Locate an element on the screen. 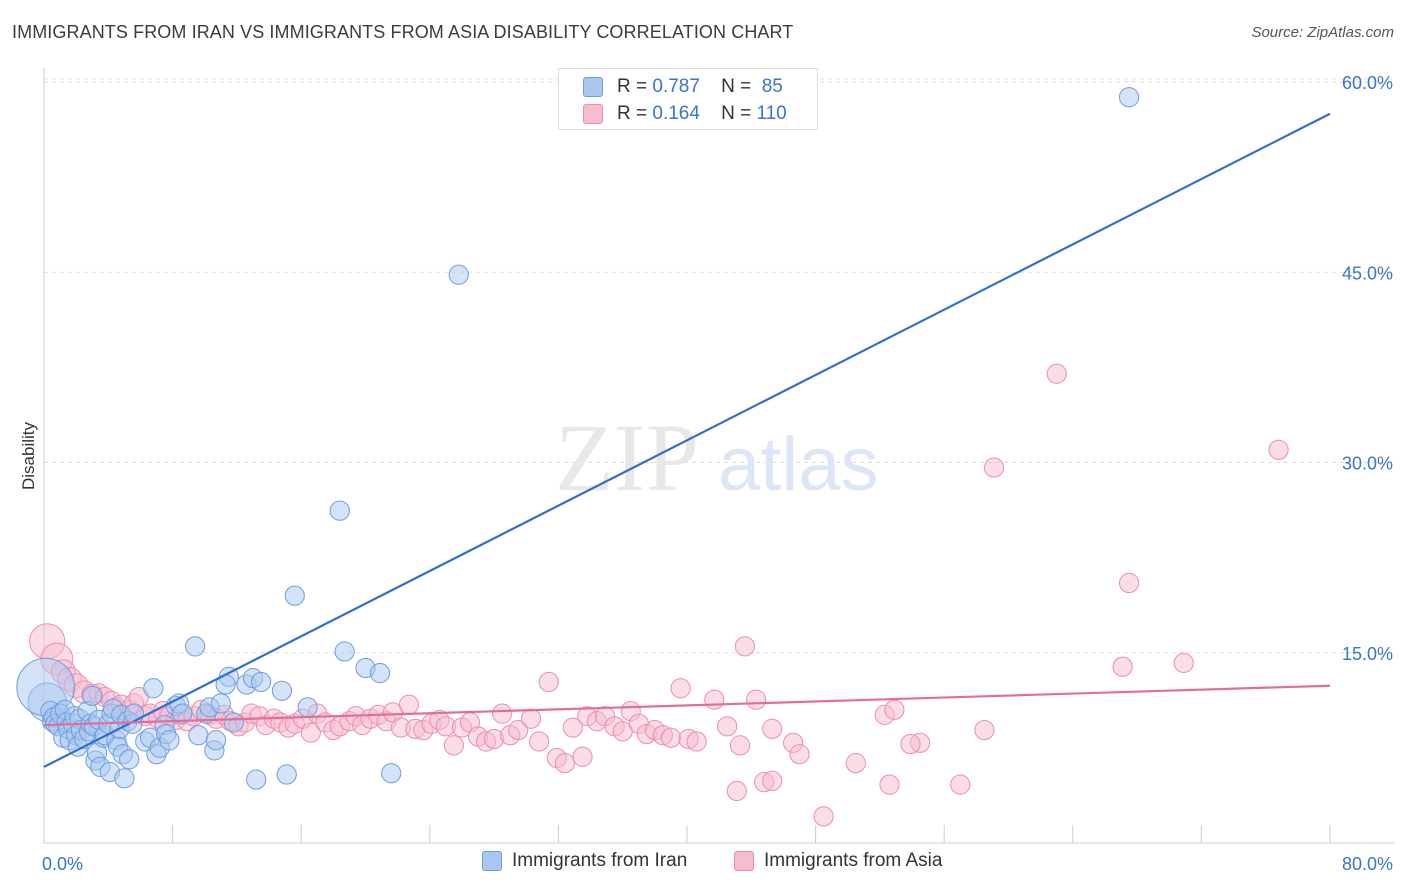 The image size is (1406, 892). legend-iran-swatch-icon is located at coordinates (492, 861).